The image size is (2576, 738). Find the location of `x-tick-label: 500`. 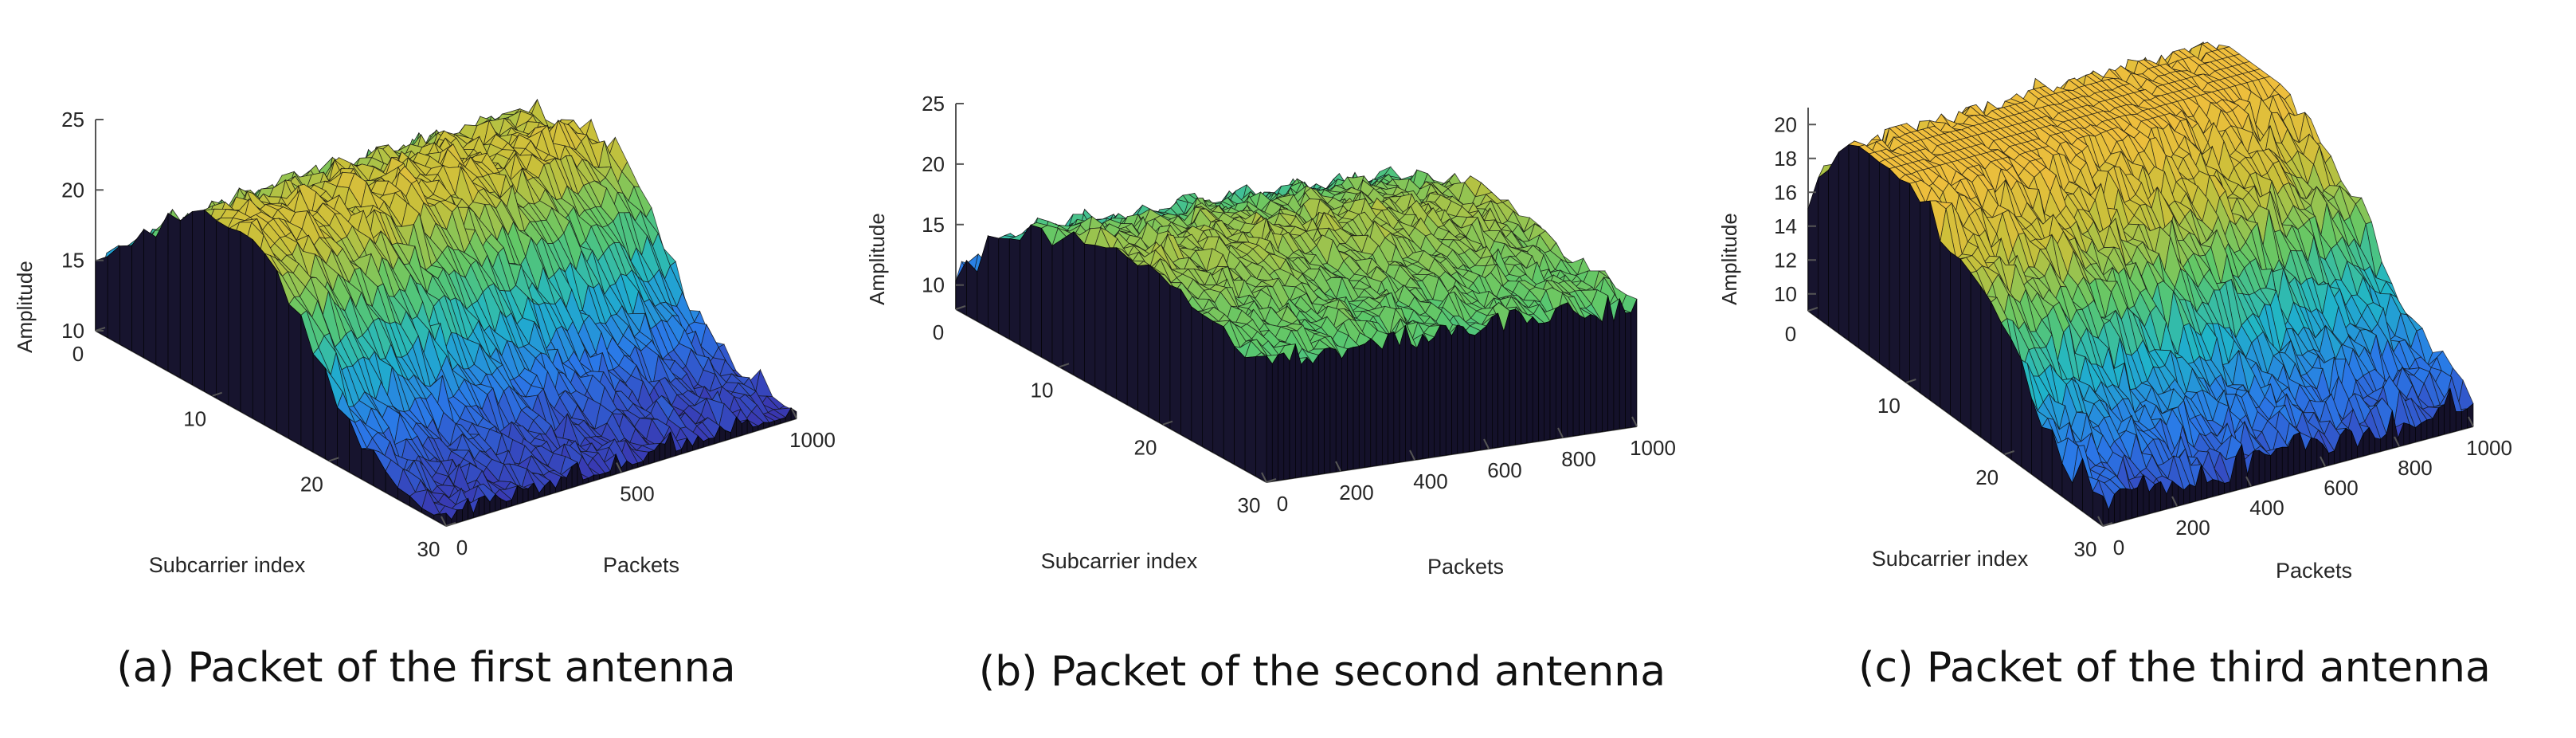

x-tick-label: 500 is located at coordinates (637, 494).